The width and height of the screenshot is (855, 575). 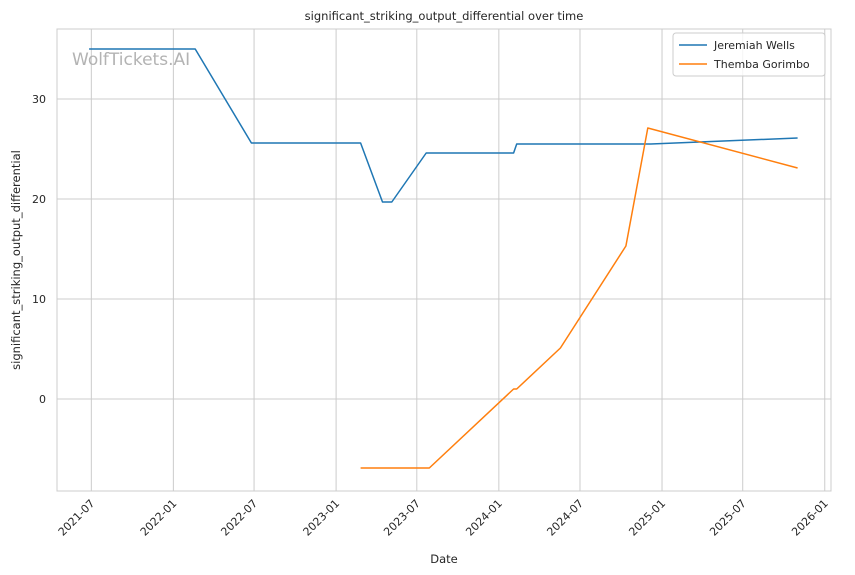 I want to click on y-tick-label: 10, so click(x=39, y=299).